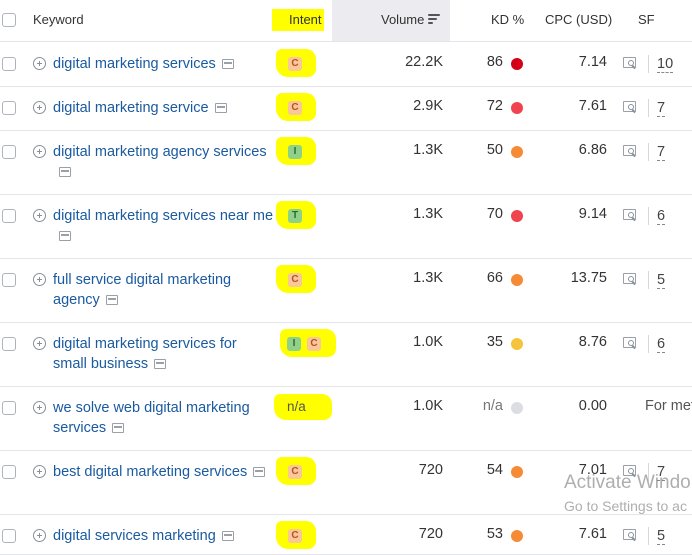 The height and width of the screenshot is (555, 692). What do you see at coordinates (134, 64) in the screenshot?
I see `keyword-text: digital marketing services` at bounding box center [134, 64].